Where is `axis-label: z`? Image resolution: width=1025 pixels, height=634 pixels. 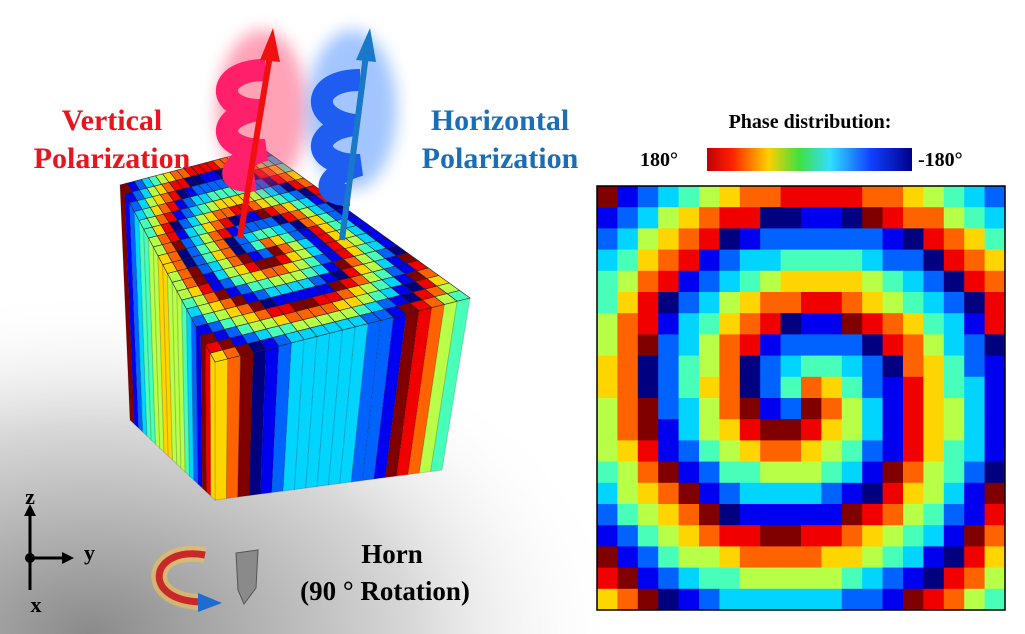
axis-label: z is located at coordinates (30, 496).